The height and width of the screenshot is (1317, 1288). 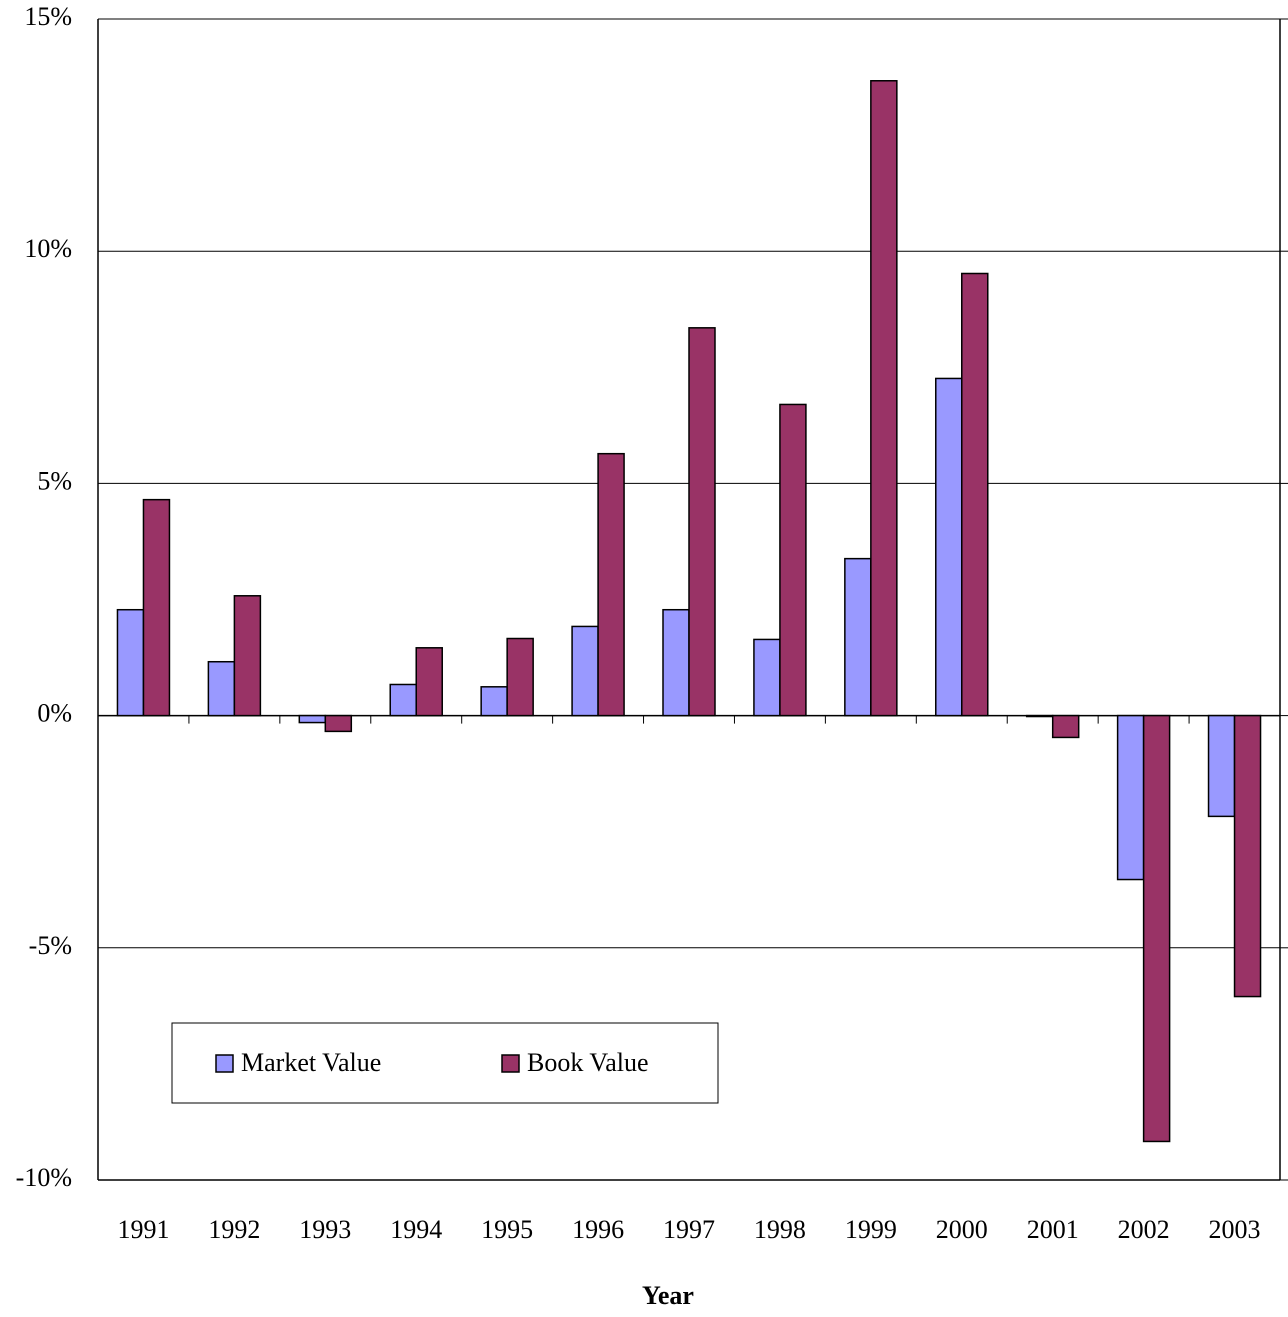 I want to click on y-tick-label: 10%, so click(x=48, y=248).